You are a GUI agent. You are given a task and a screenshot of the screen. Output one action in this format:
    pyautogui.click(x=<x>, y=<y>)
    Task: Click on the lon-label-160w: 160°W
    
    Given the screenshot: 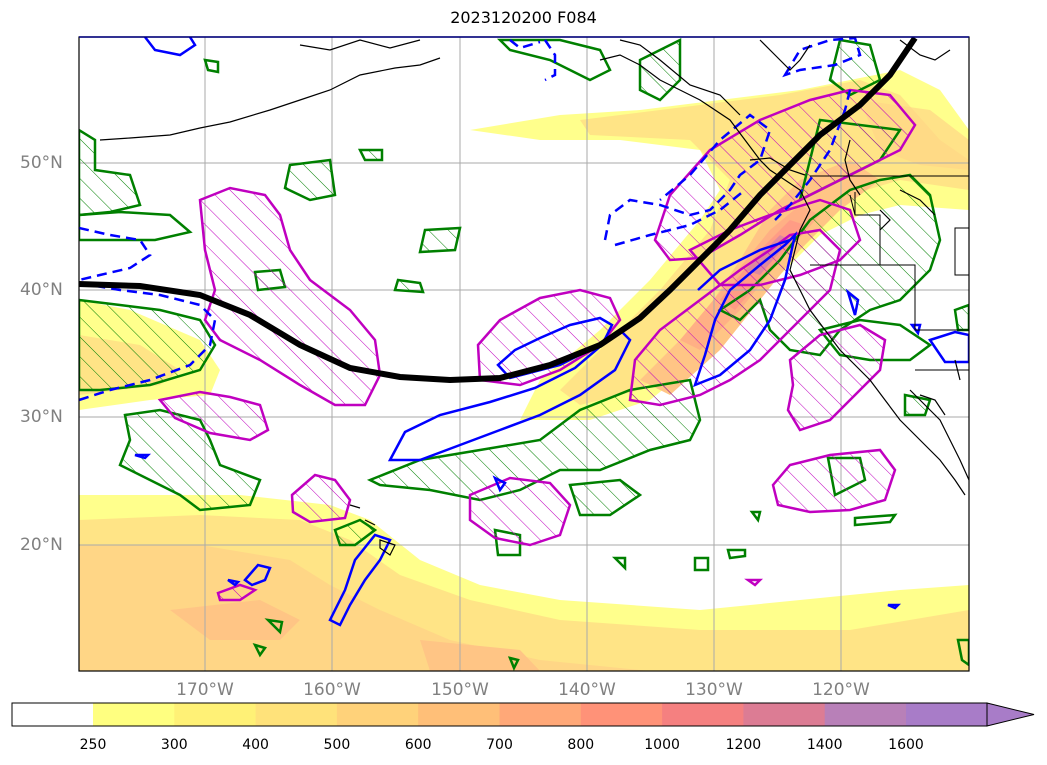 What is the action you would take?
    pyautogui.click(x=332, y=690)
    